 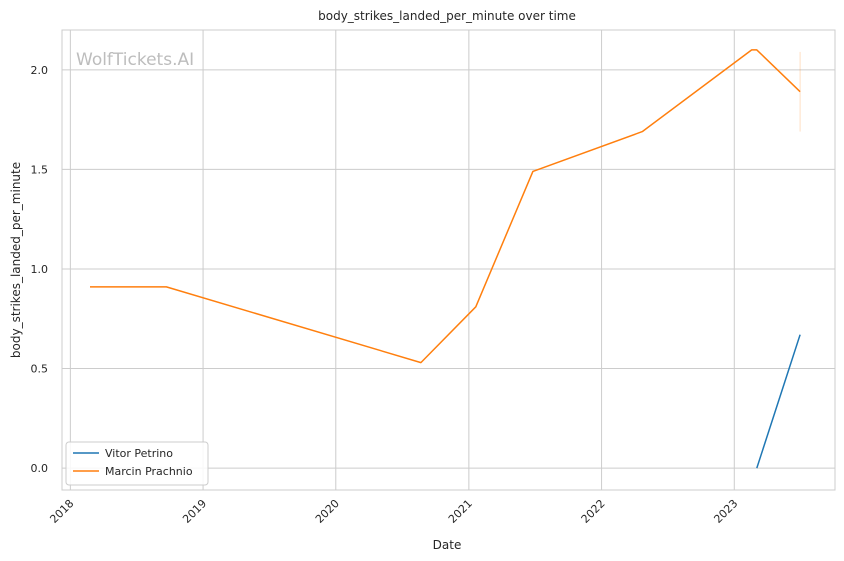 I want to click on watermark: WolfTickets.AI, so click(x=135, y=60).